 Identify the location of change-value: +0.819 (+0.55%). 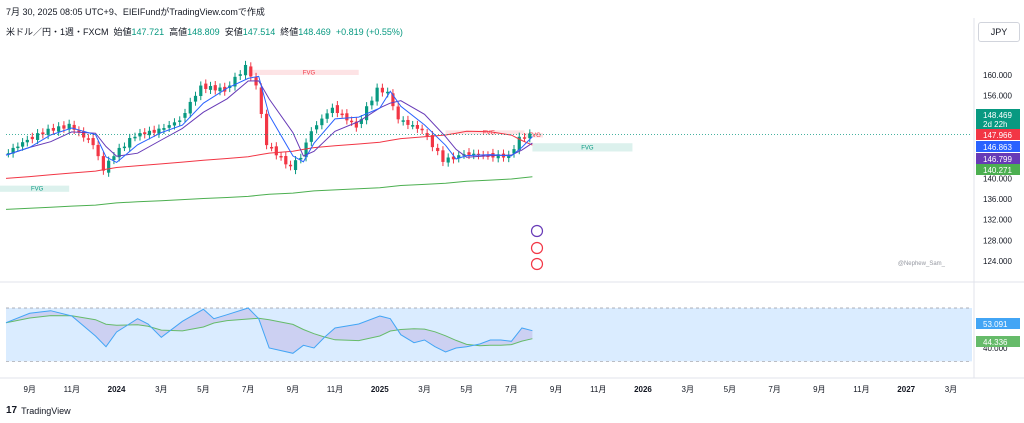
(369, 32).